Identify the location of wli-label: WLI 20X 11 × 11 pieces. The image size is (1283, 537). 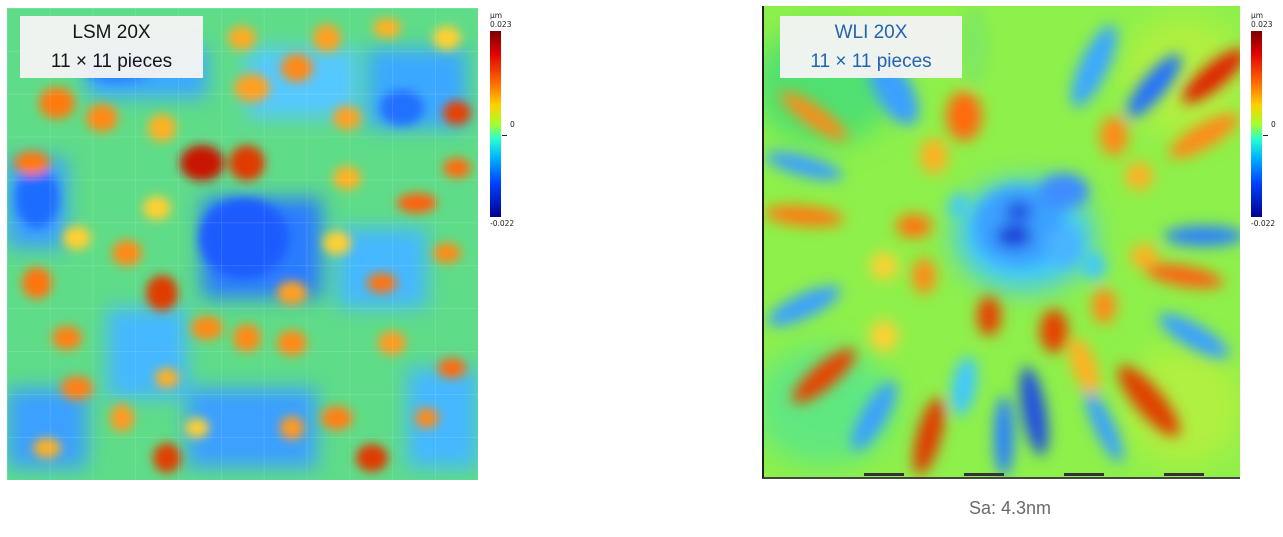
(871, 47).